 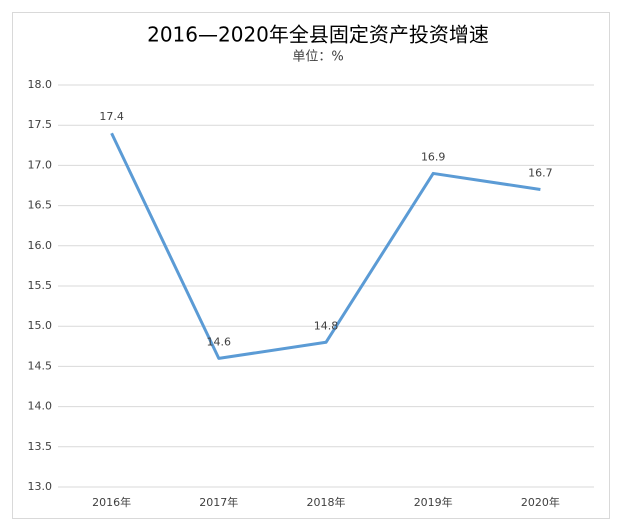 I want to click on data-label: 14.6, so click(x=219, y=341).